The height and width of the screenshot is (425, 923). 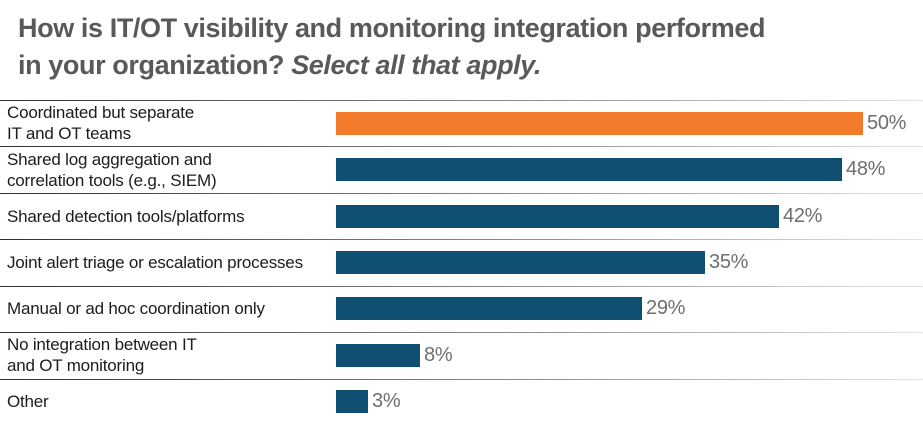 I want to click on chart-row: Other 3%, so click(x=461, y=401).